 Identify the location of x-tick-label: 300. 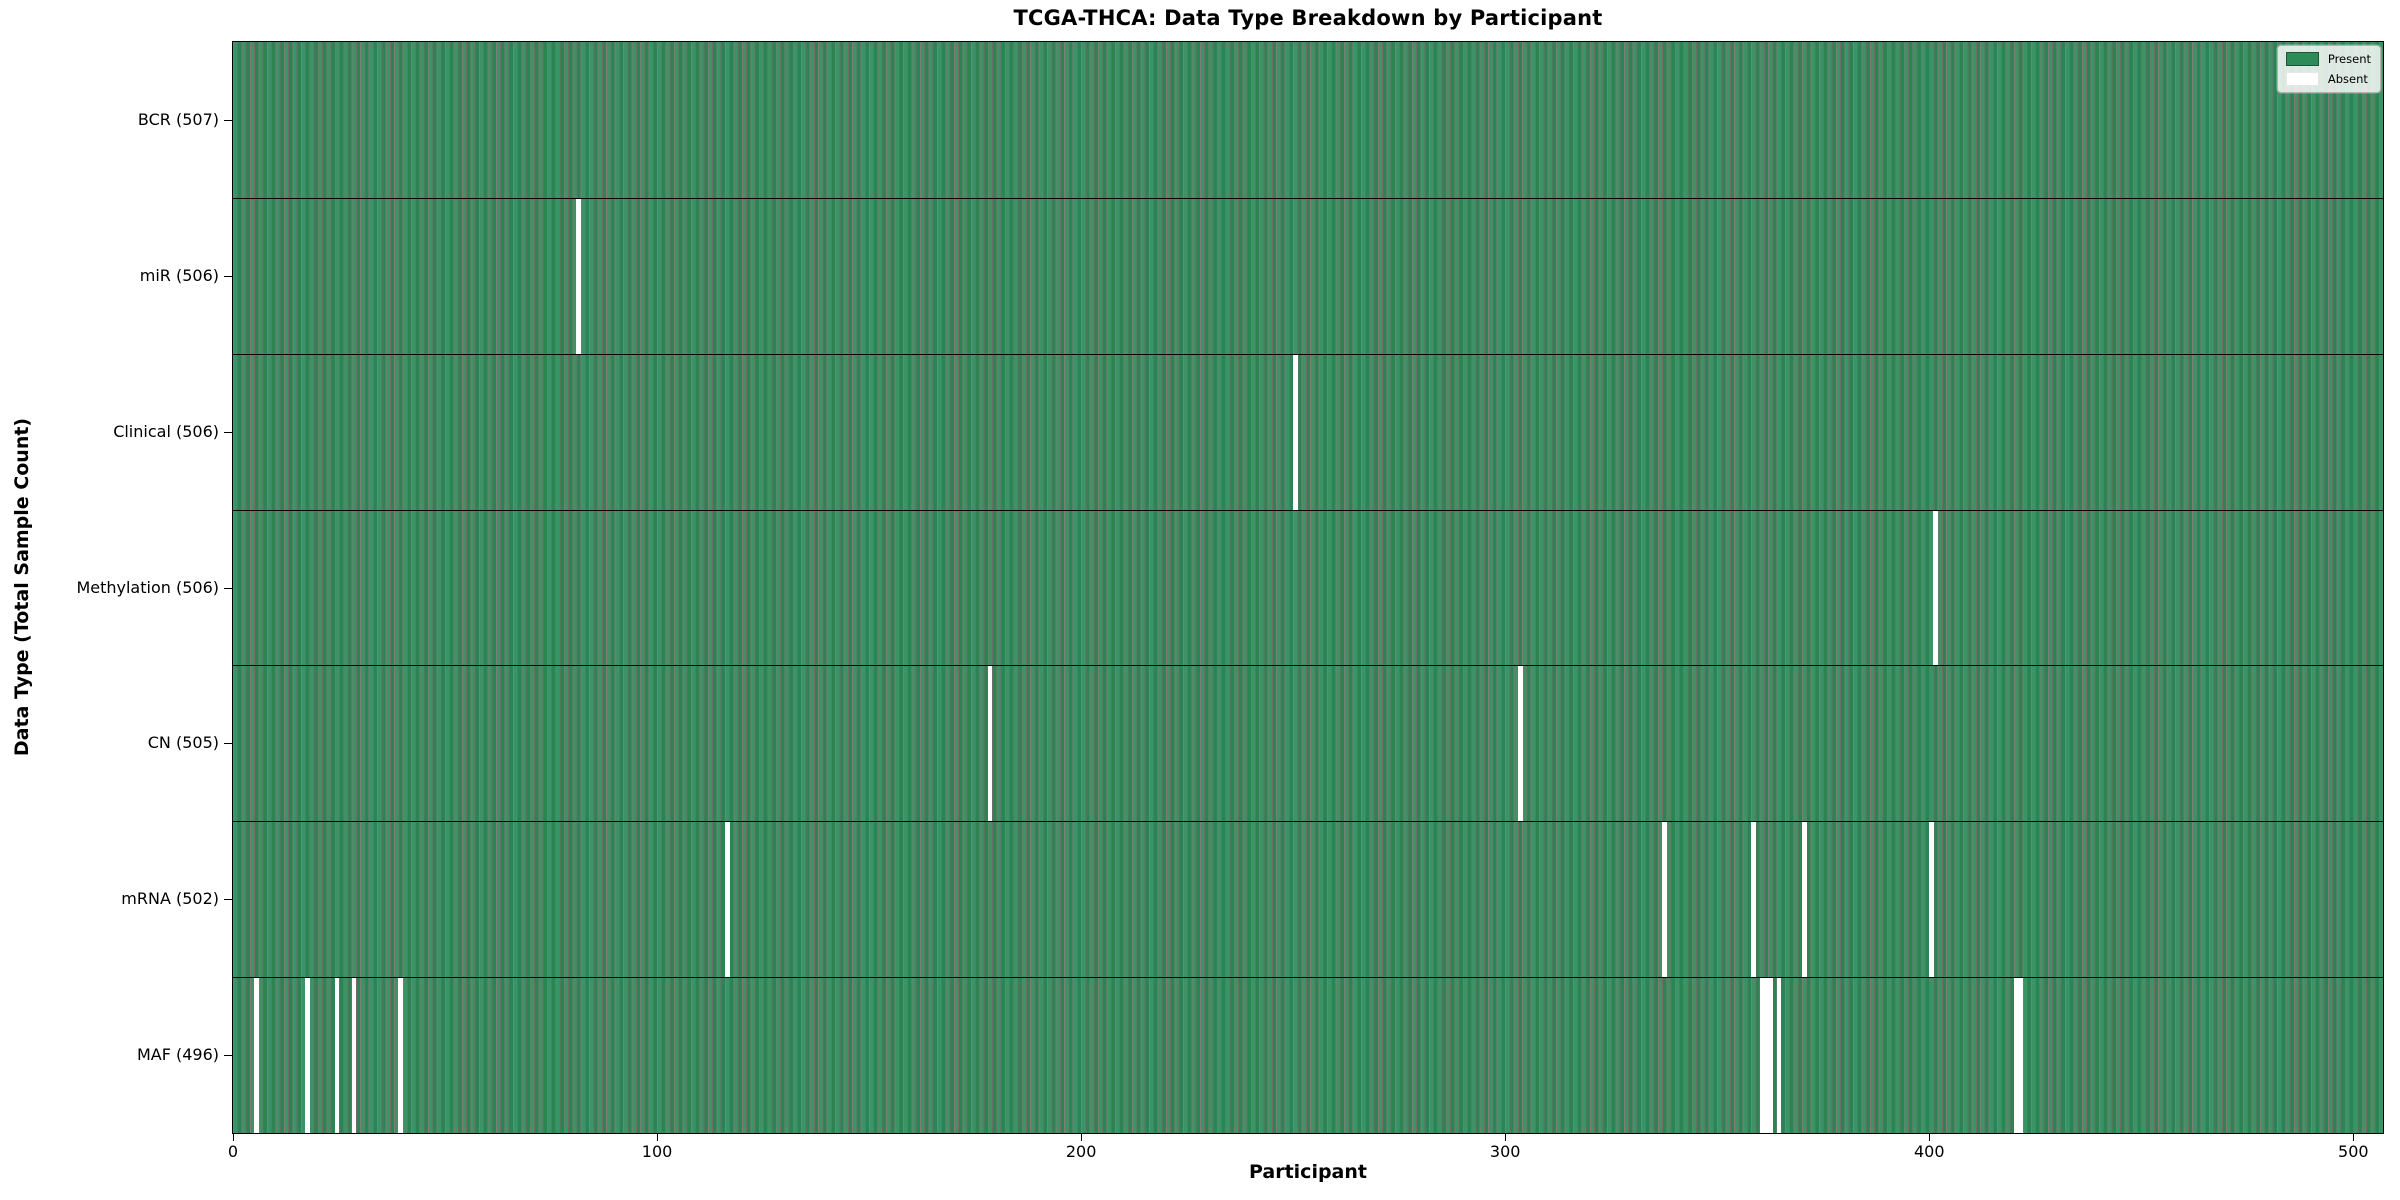
(1505, 1151).